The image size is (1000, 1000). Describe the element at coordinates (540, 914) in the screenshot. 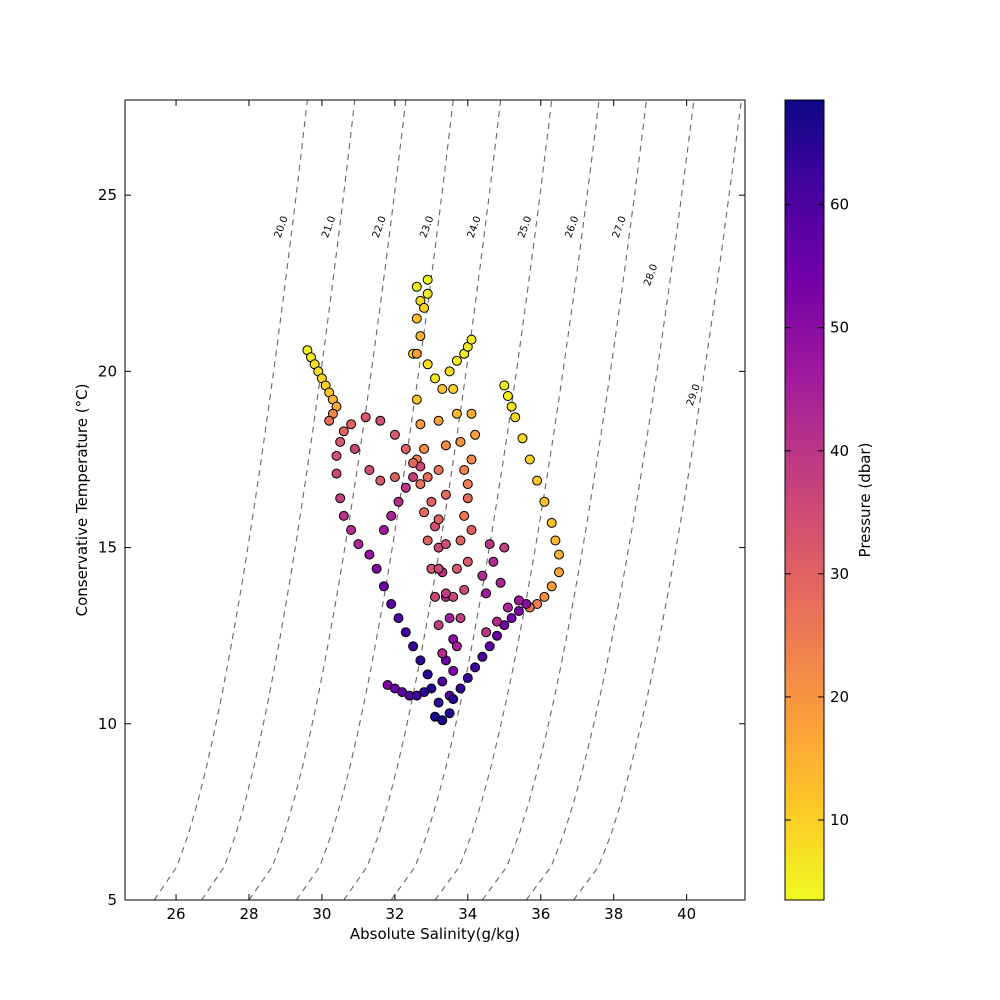

I see `x-tick-label: 36` at that location.